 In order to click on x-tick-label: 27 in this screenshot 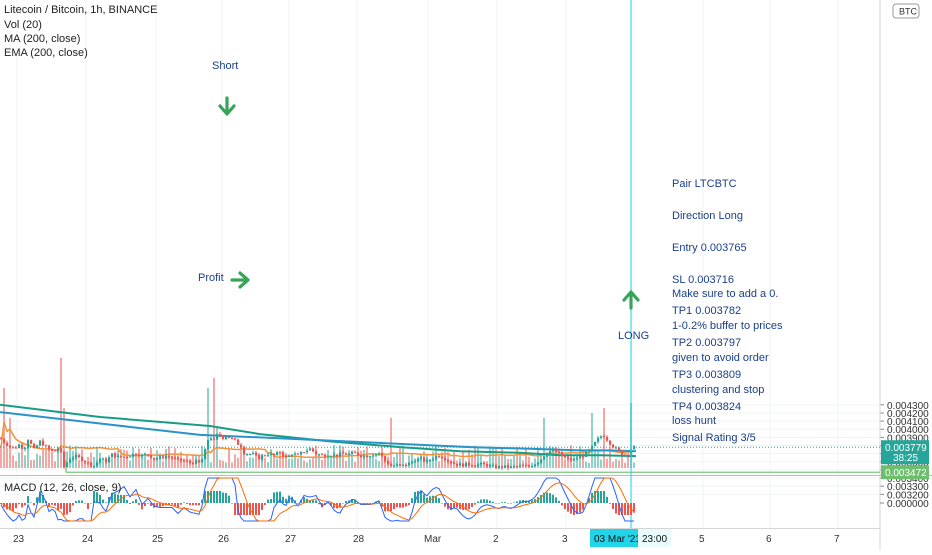, I will do `click(291, 539)`.